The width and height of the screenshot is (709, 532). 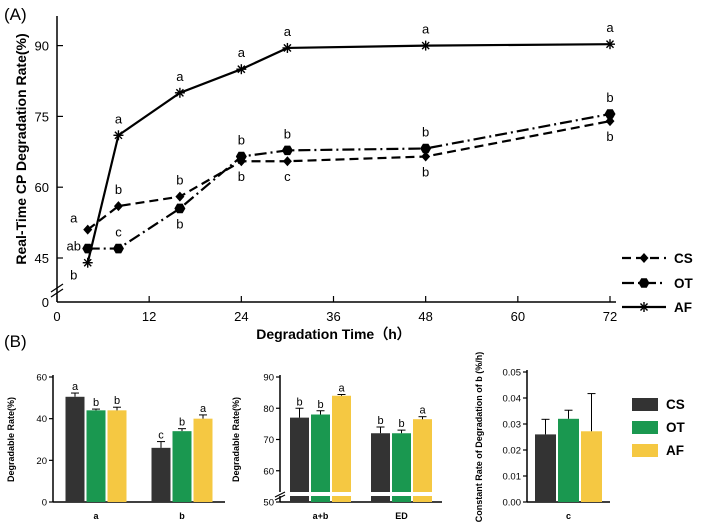 What do you see at coordinates (15, 14) in the screenshot?
I see `panel-a-label: (A)` at bounding box center [15, 14].